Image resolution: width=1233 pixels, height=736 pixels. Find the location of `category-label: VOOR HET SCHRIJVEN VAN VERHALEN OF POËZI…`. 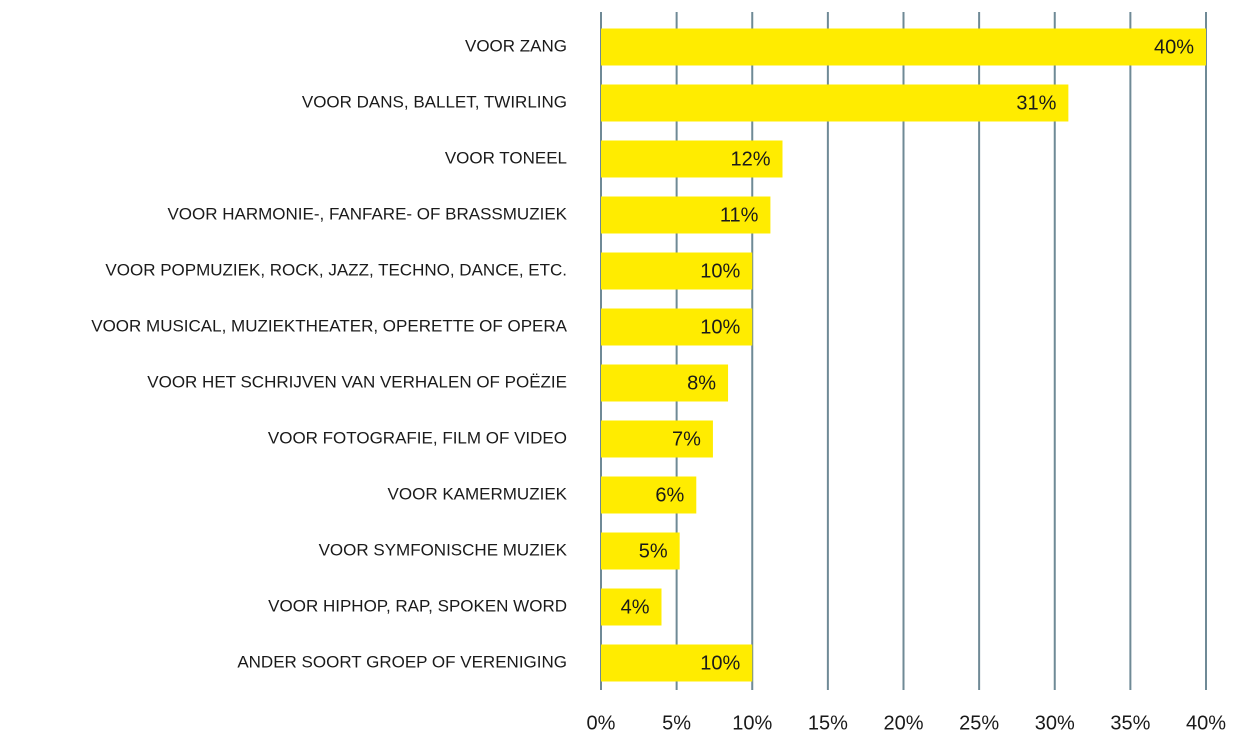

category-label: VOOR HET SCHRIJVEN VAN VERHALEN OF POËZI… is located at coordinates (357, 381).